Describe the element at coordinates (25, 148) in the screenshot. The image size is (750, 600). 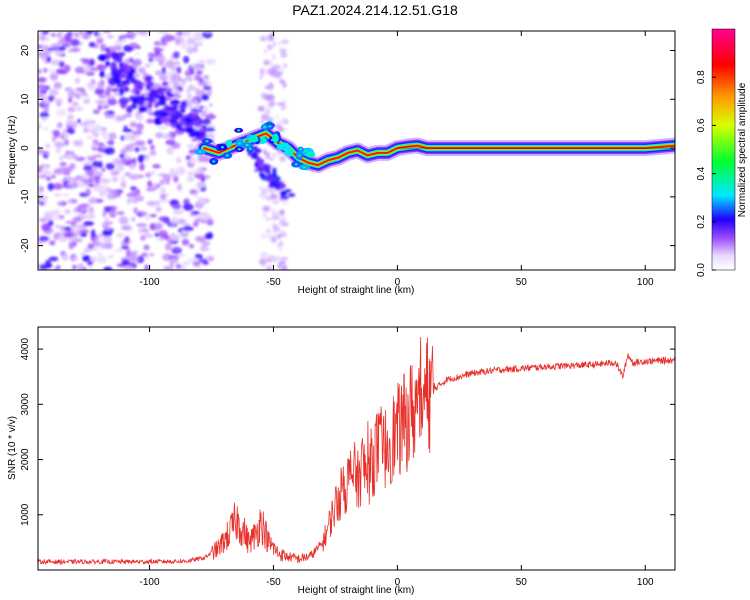
I see `y-tick-label: 0` at that location.